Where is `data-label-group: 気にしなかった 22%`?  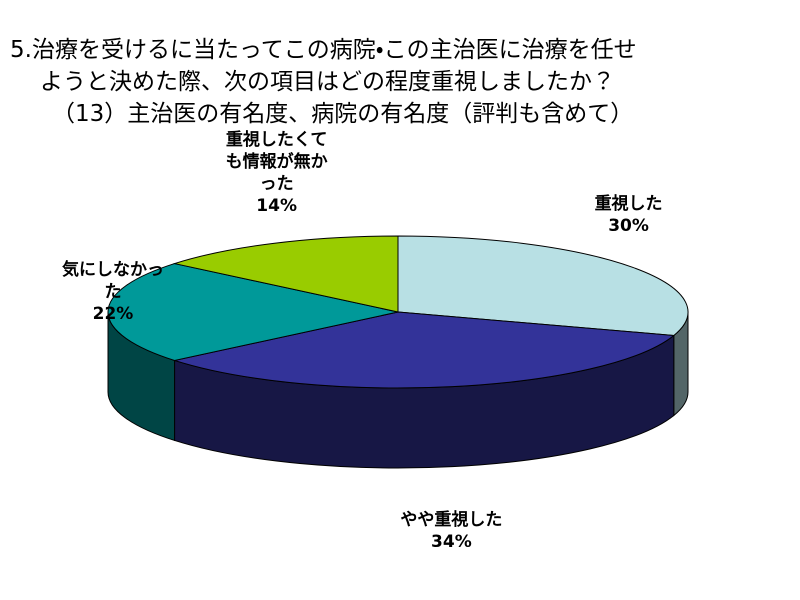
data-label-group: 気にしなかった 22% is located at coordinates (113, 292).